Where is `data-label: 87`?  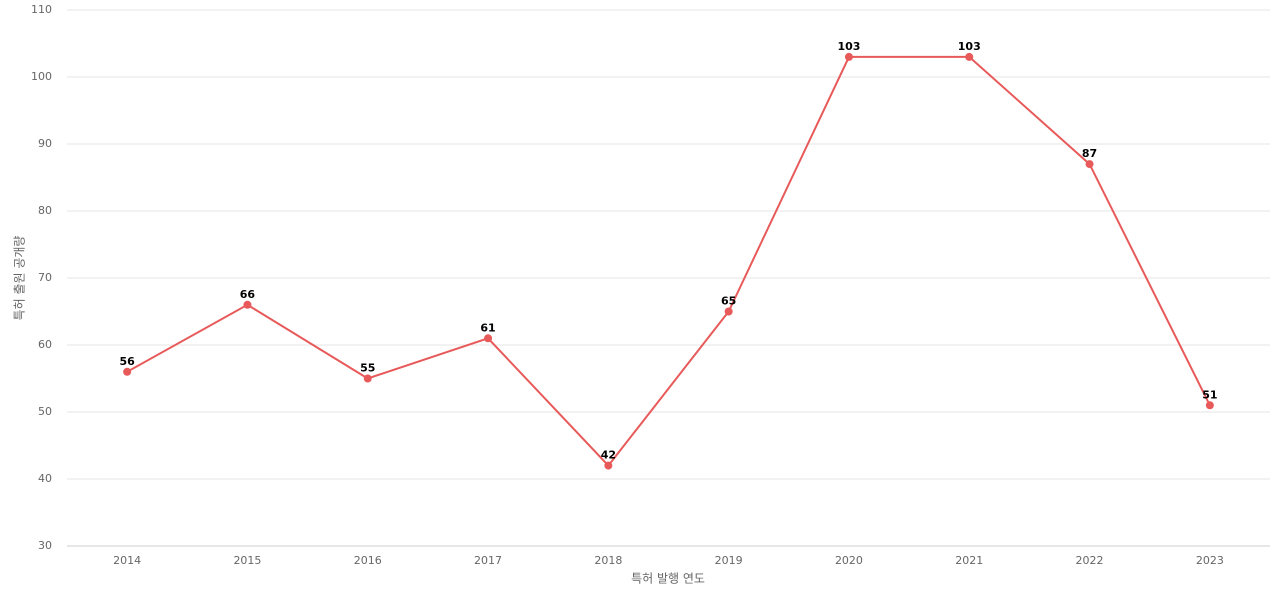 data-label: 87 is located at coordinates (1089, 153).